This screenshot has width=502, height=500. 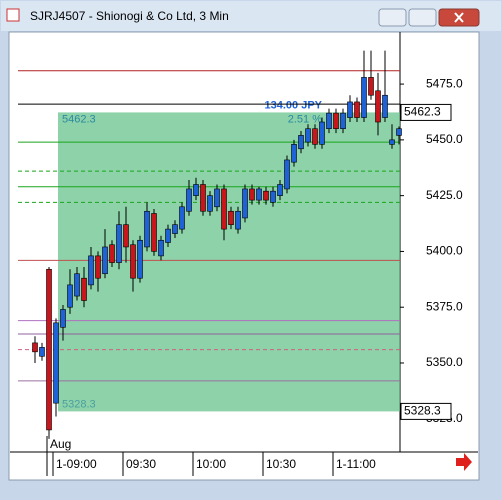 What do you see at coordinates (392, 17) in the screenshot?
I see `minimize-button` at bounding box center [392, 17].